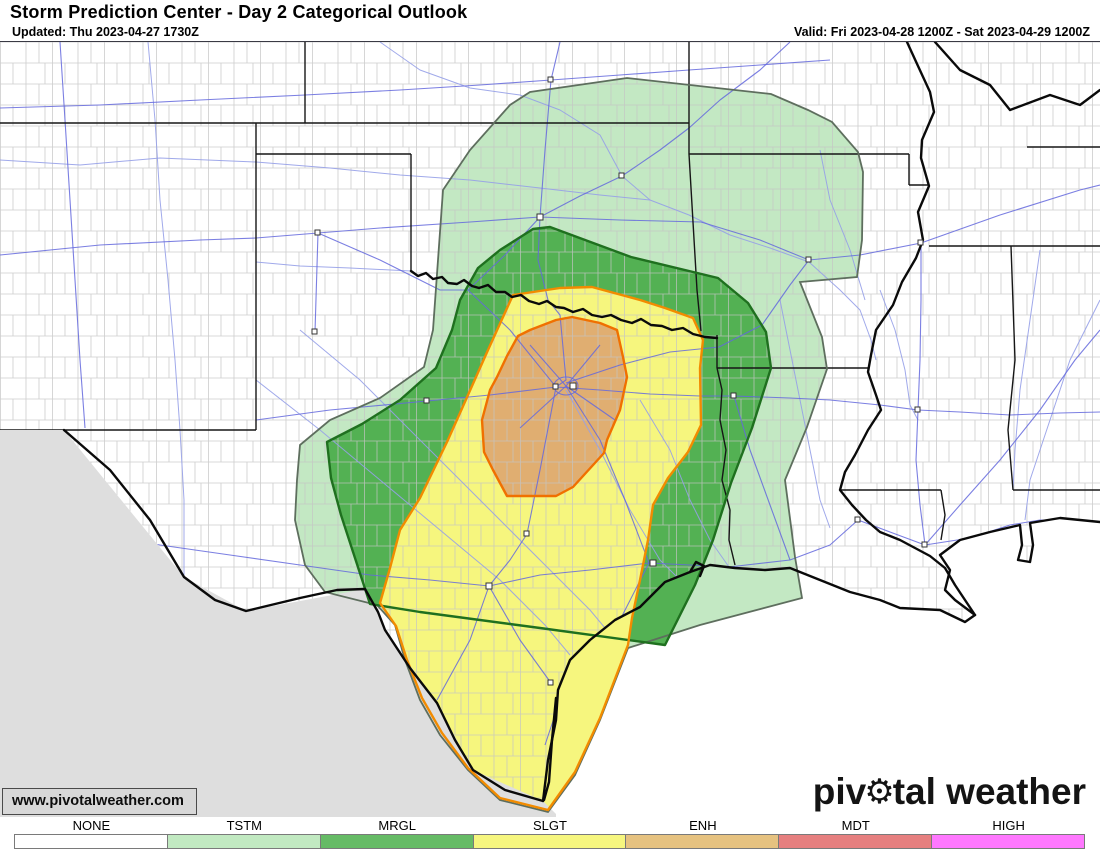  I want to click on risk-legend: NONE TSTM MRGL SLGT ENH MDT HIGH, so click(550, 834).